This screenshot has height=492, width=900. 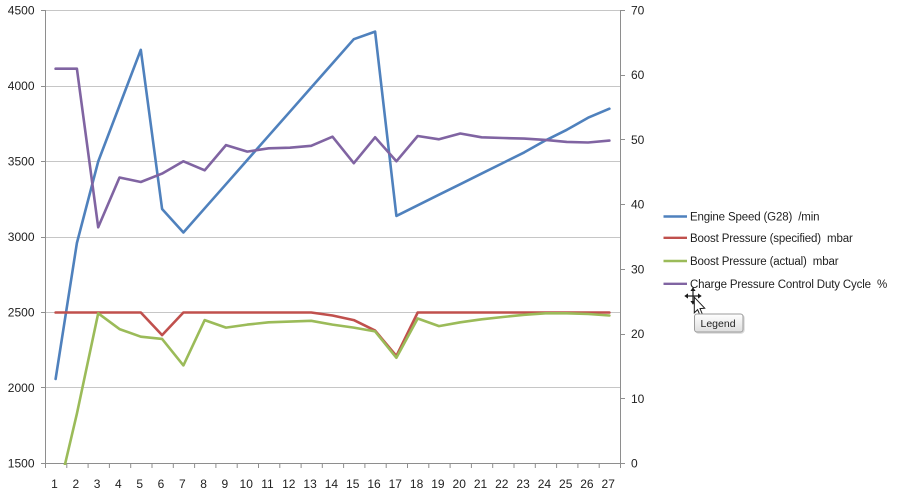 I want to click on svg-text: 11, so click(x=267, y=484).